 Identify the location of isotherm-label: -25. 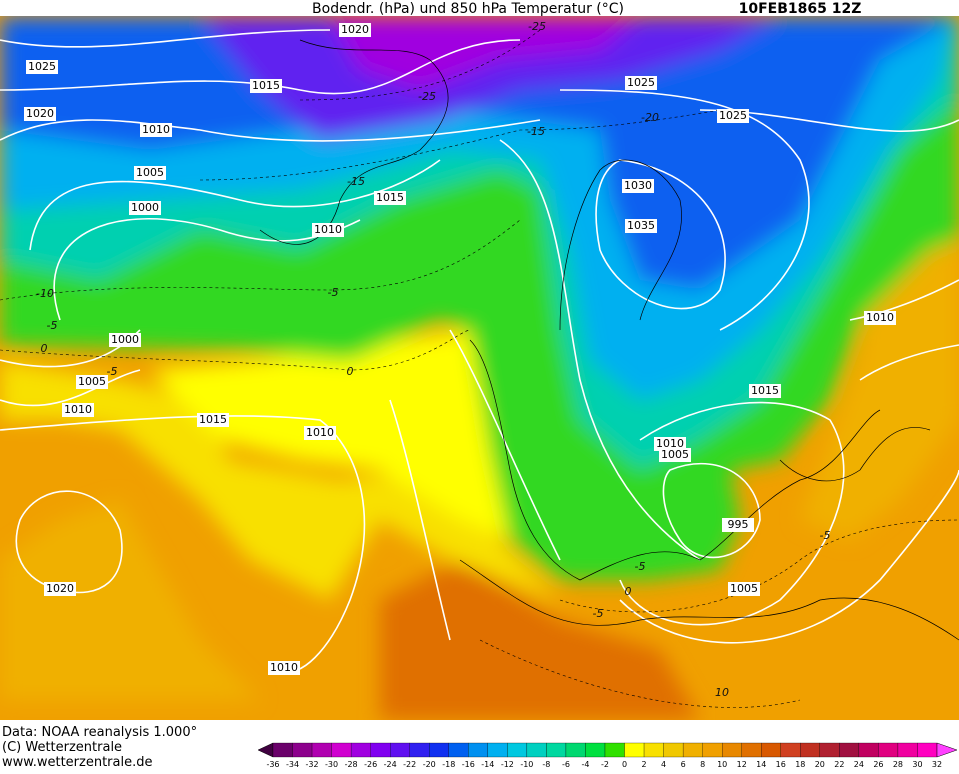
(427, 96).